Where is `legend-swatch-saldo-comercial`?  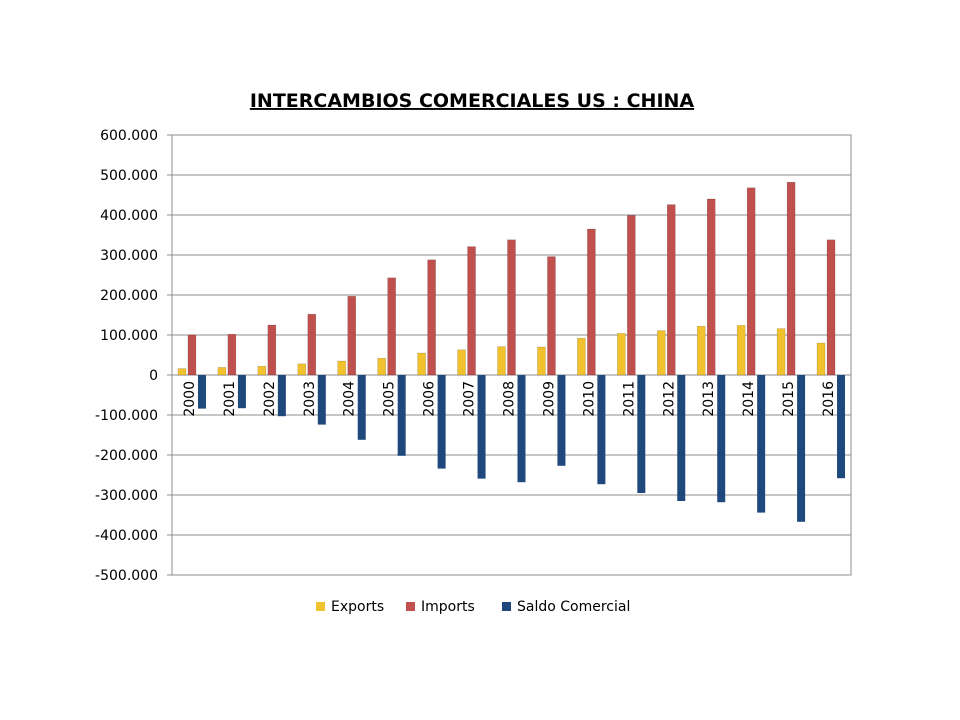
legend-swatch-saldo-comercial is located at coordinates (506, 606).